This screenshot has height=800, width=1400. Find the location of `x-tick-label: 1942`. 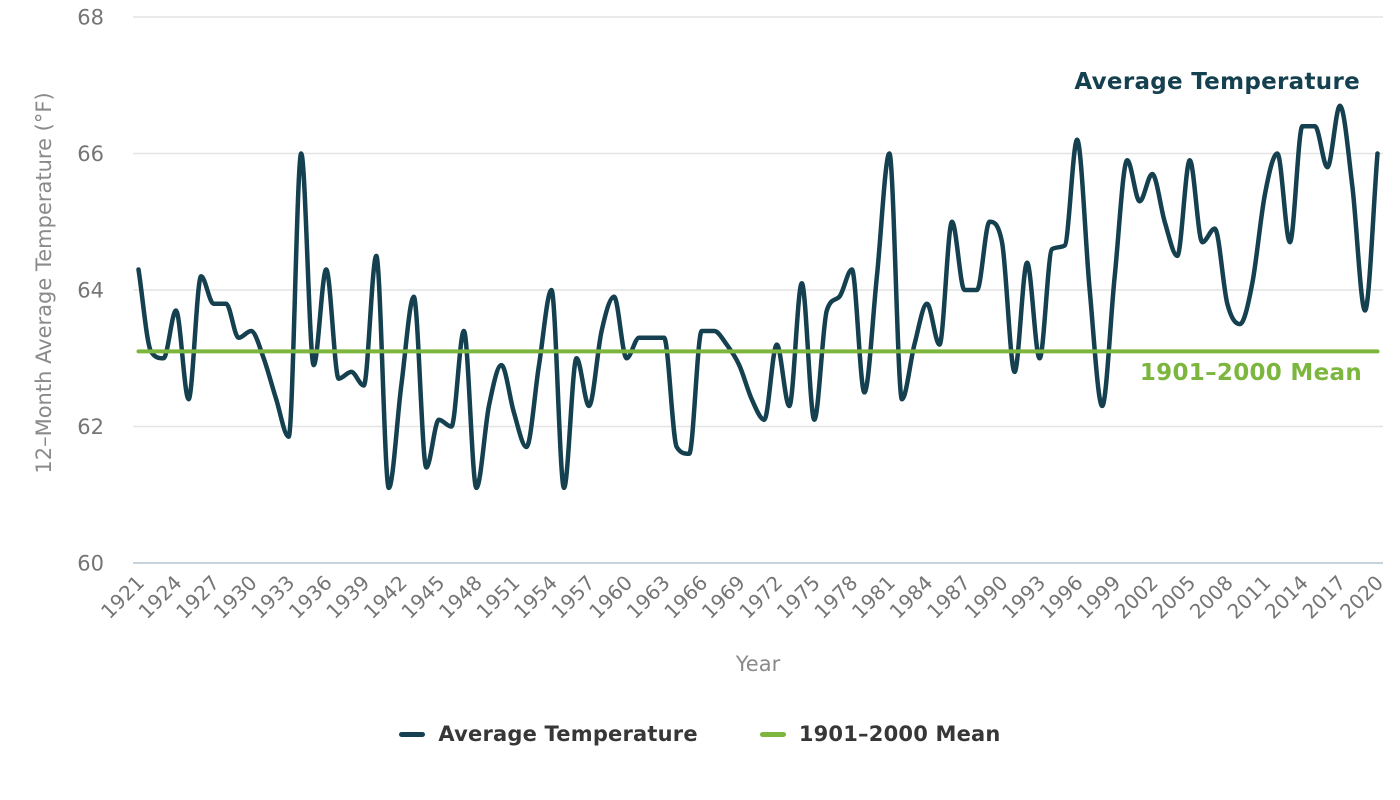

x-tick-label: 1942 is located at coordinates (385, 597).